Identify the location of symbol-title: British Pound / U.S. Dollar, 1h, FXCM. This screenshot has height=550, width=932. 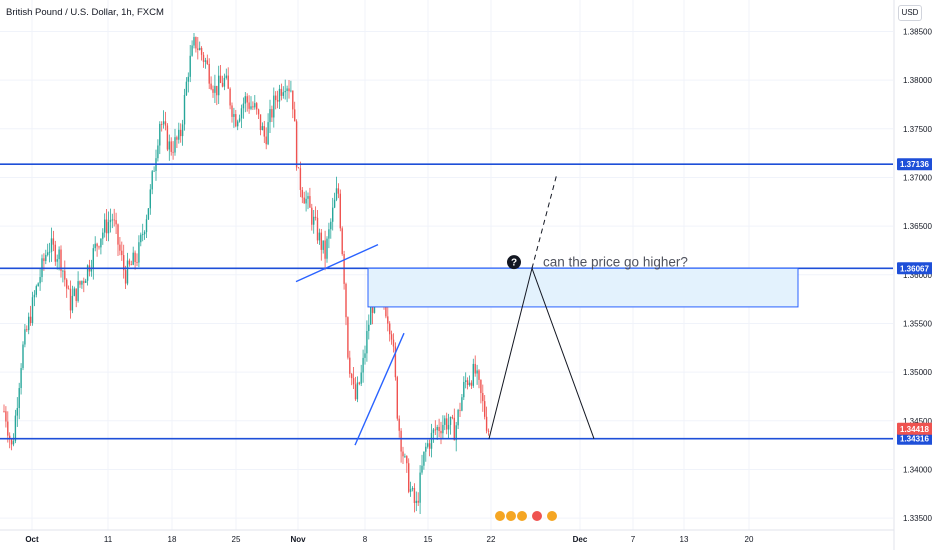
(85, 12).